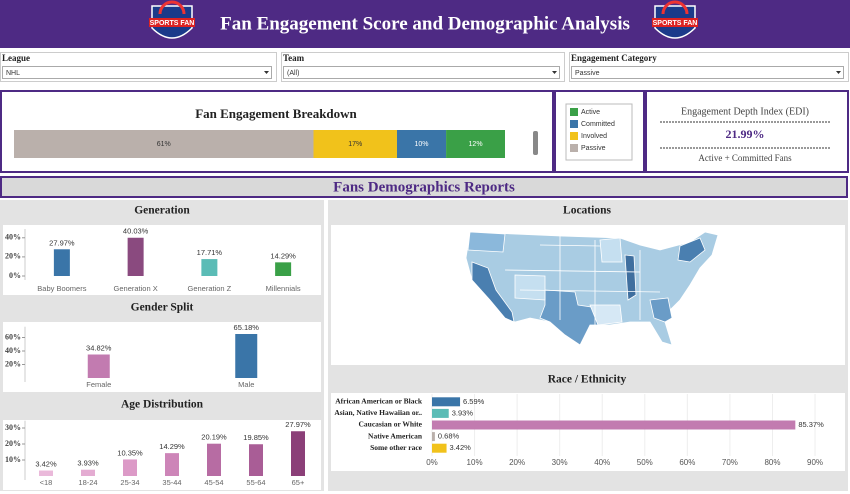 This screenshot has width=850, height=494. What do you see at coordinates (587, 211) in the screenshot?
I see `chart-title: Locations` at bounding box center [587, 211].